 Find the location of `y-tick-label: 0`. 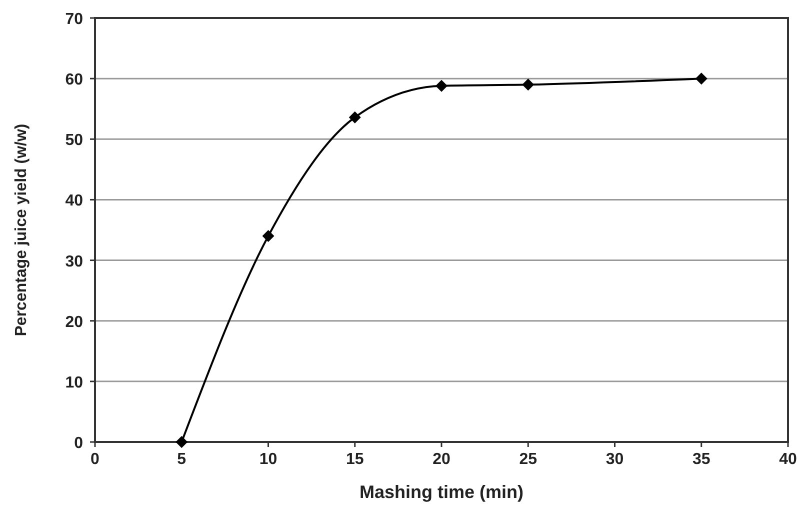

y-tick-label: 0 is located at coordinates (79, 443).